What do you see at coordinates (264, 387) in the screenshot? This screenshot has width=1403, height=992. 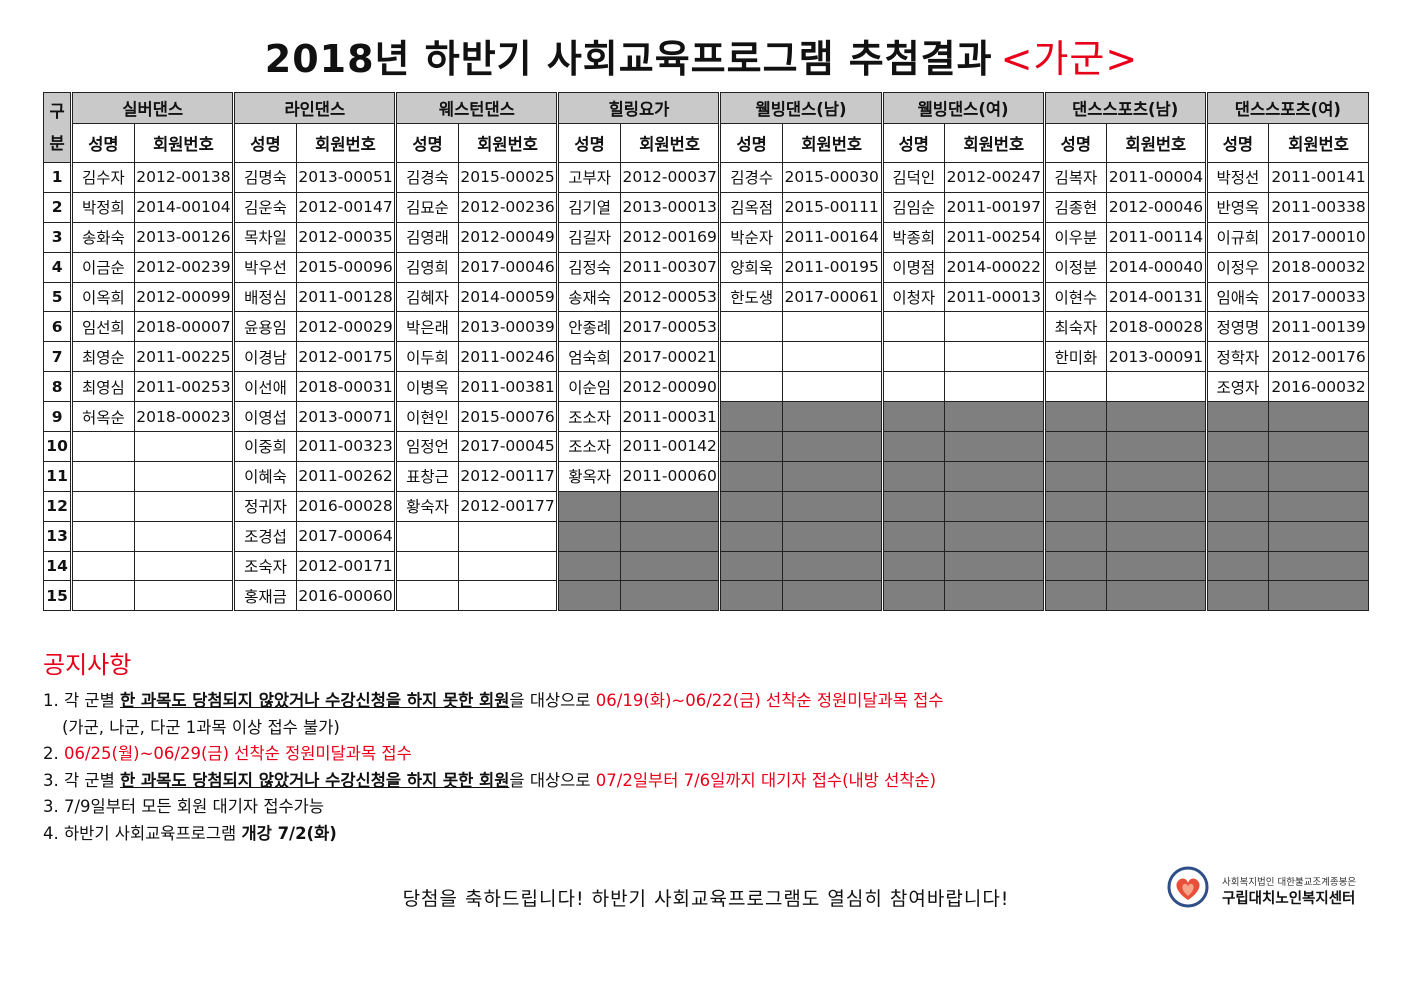 I see `member-name-cell: 이선애` at bounding box center [264, 387].